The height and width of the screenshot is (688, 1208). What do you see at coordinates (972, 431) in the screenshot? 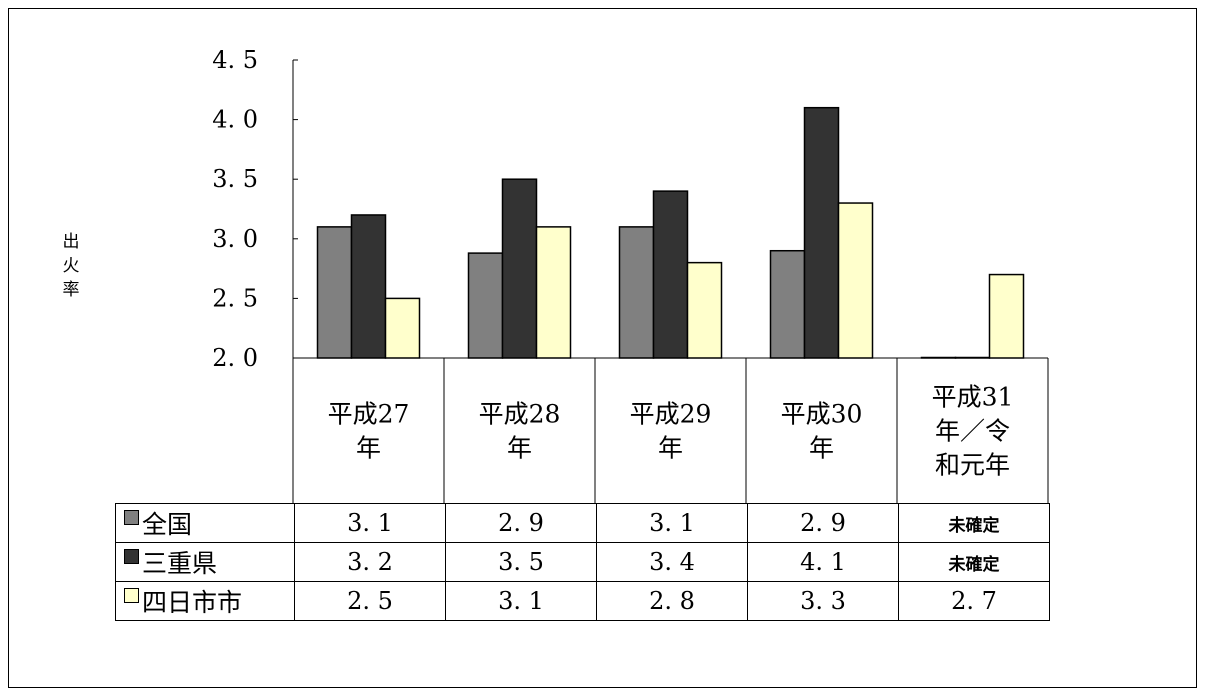
I see `x-tick-label: 年／令` at bounding box center [972, 431].